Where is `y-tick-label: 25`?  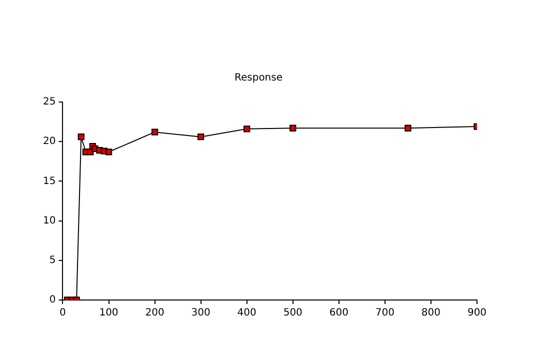
y-tick-label: 25 is located at coordinates (49, 102).